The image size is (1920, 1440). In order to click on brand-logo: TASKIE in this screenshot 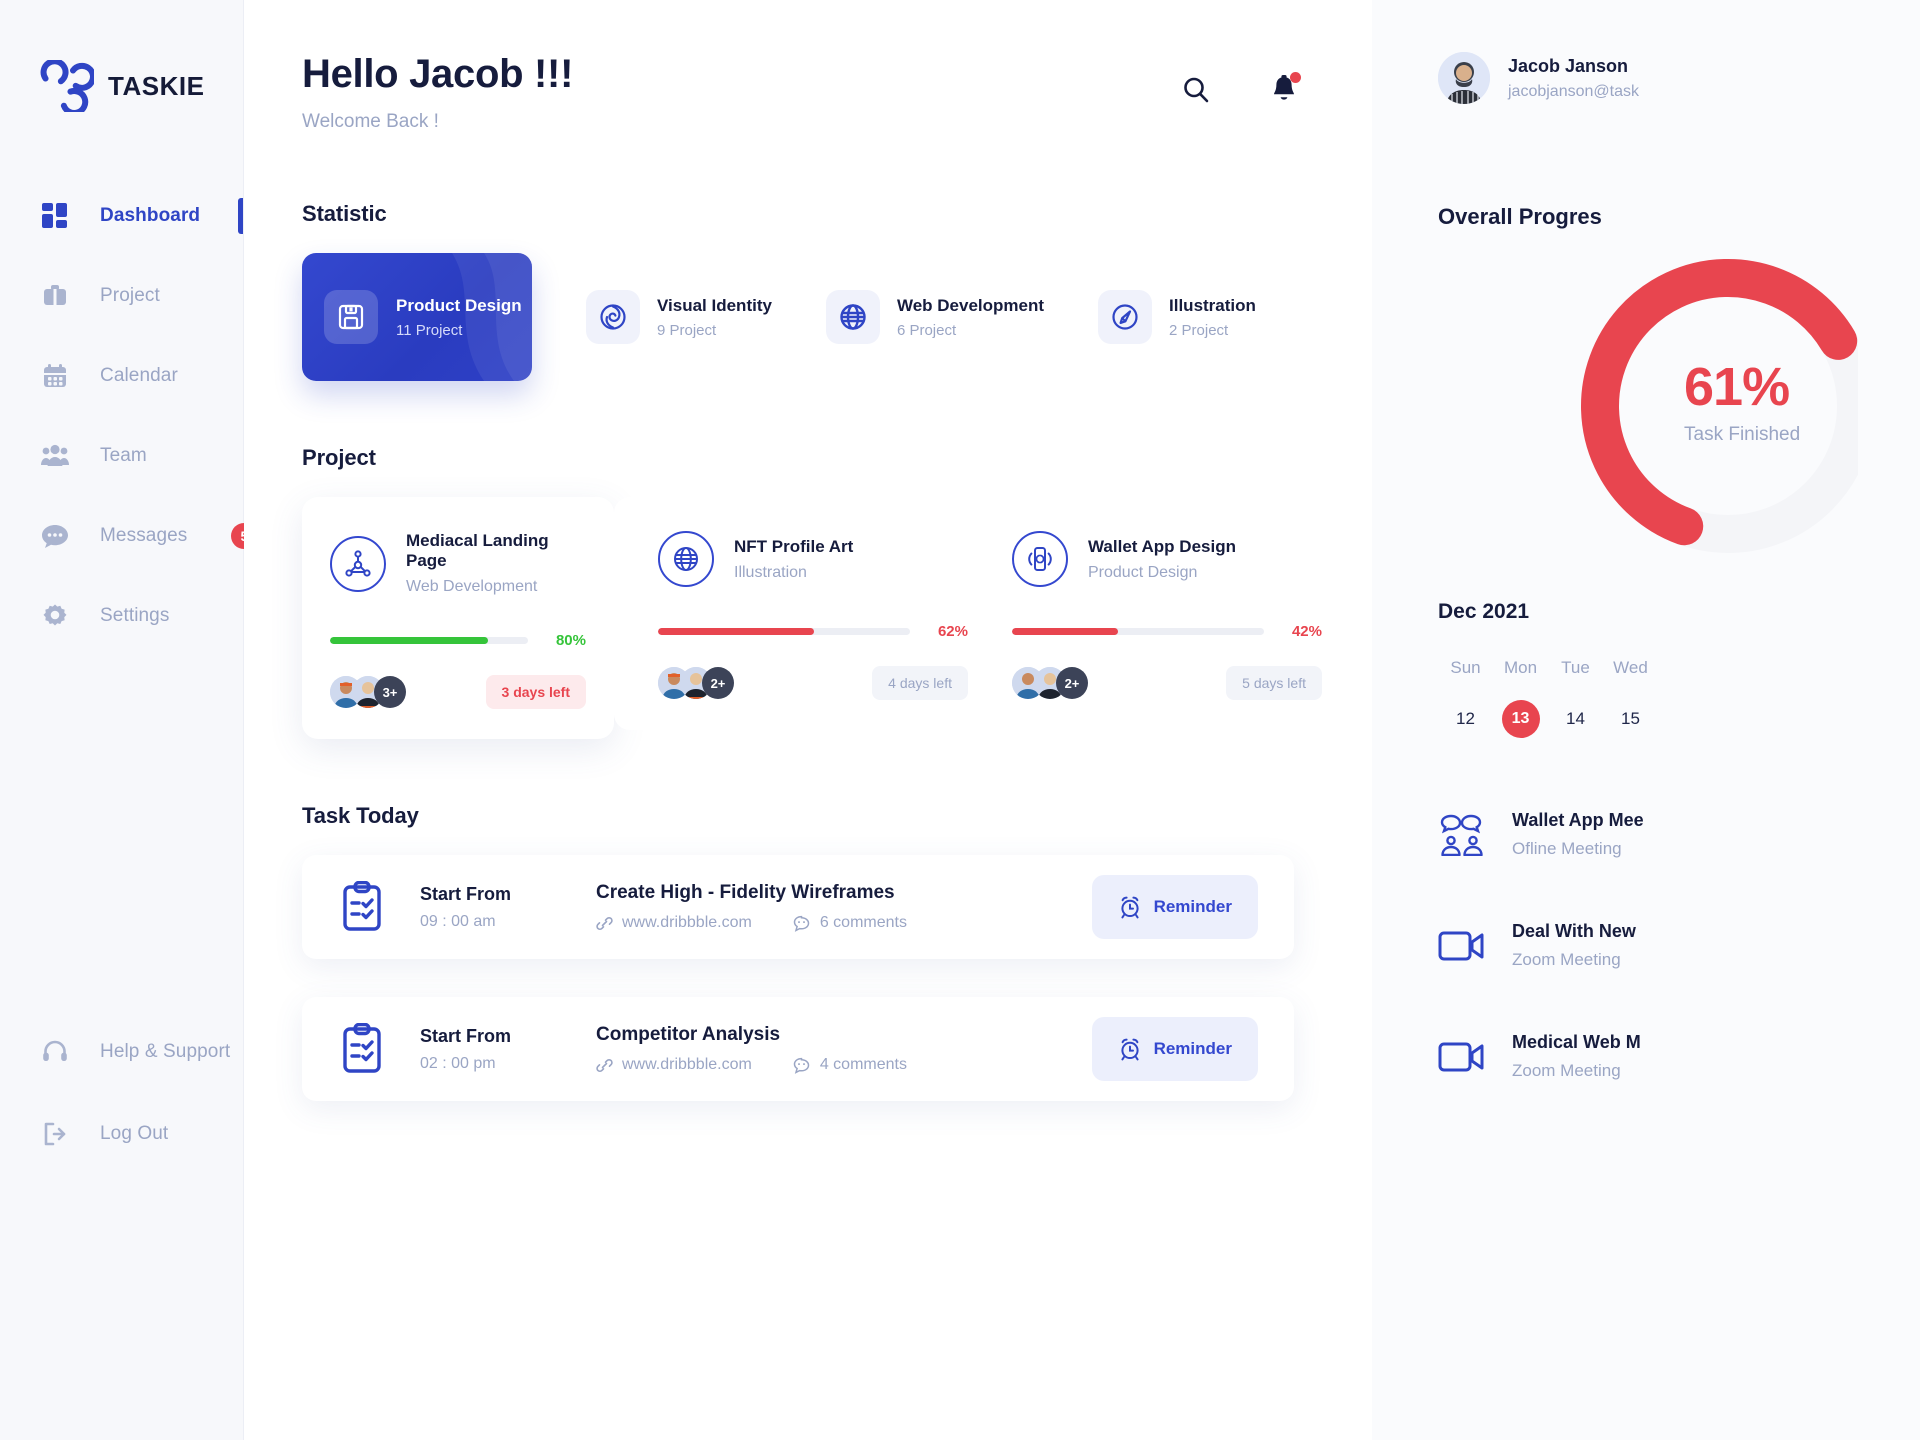, I will do `click(121, 58)`.